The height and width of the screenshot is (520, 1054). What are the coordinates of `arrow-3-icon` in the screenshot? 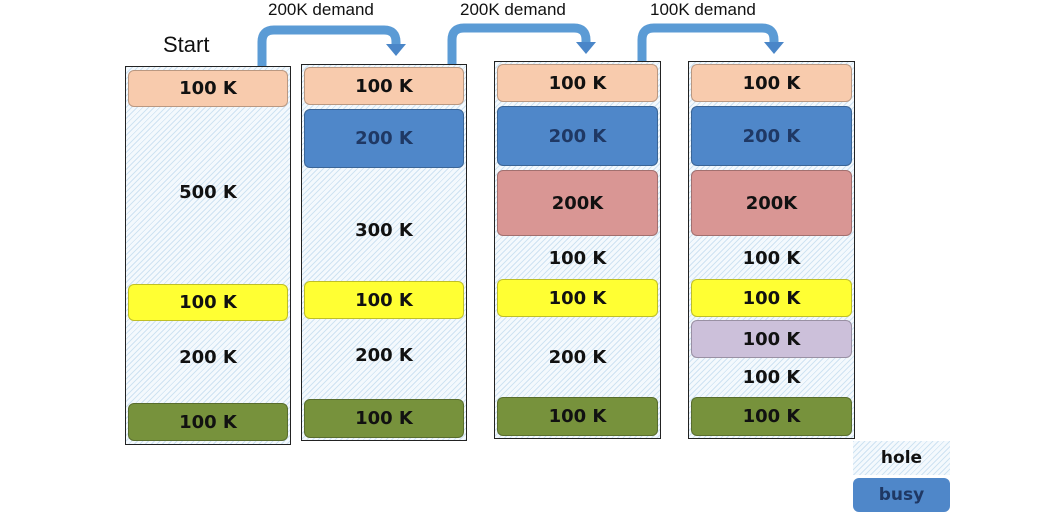 It's located at (710, 42).